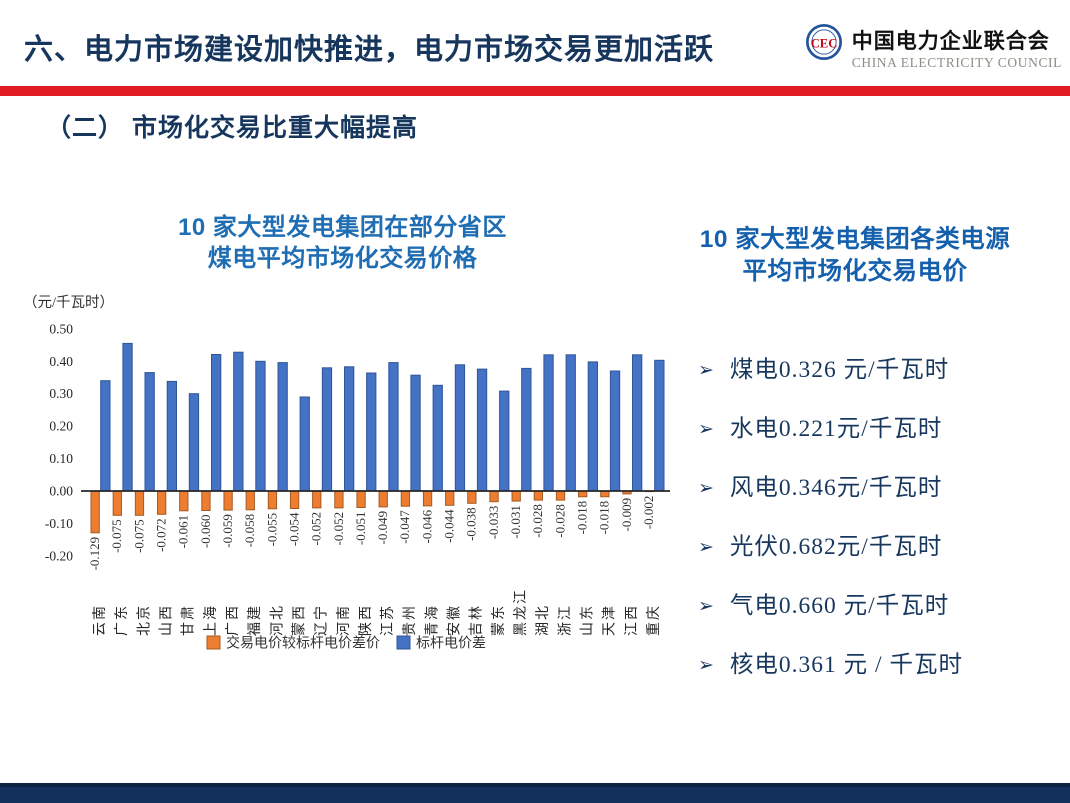 The image size is (1070, 803). What do you see at coordinates (543, 620) in the screenshot?
I see `x-category-label: 湖北` at bounding box center [543, 620].